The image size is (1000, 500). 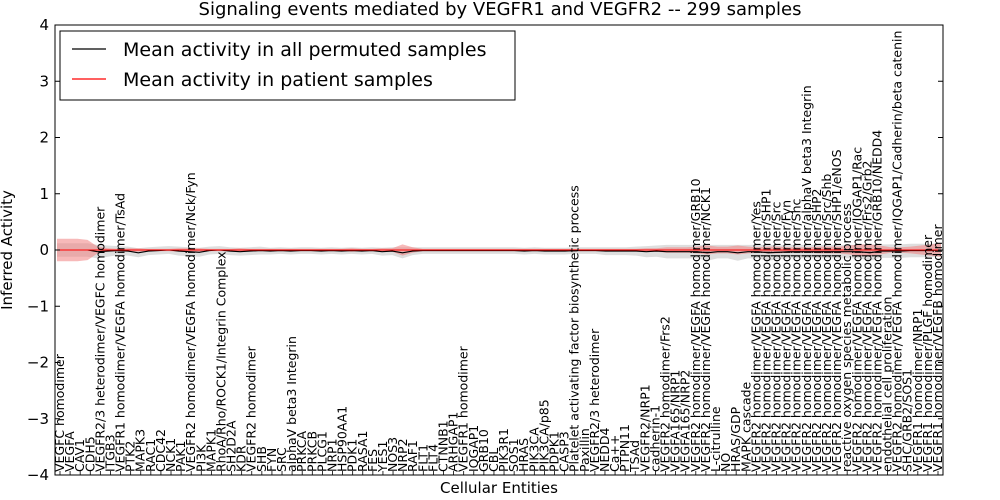 What do you see at coordinates (907, 420) in the screenshot?
I see `category-label: SHC/GRB2/SOS1` at bounding box center [907, 420].